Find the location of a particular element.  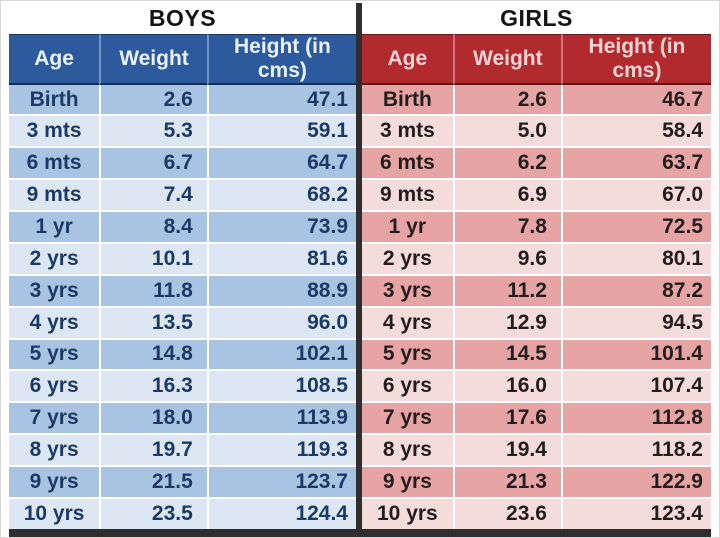

boys-header-height: Height (in cms) is located at coordinates (281, 59).